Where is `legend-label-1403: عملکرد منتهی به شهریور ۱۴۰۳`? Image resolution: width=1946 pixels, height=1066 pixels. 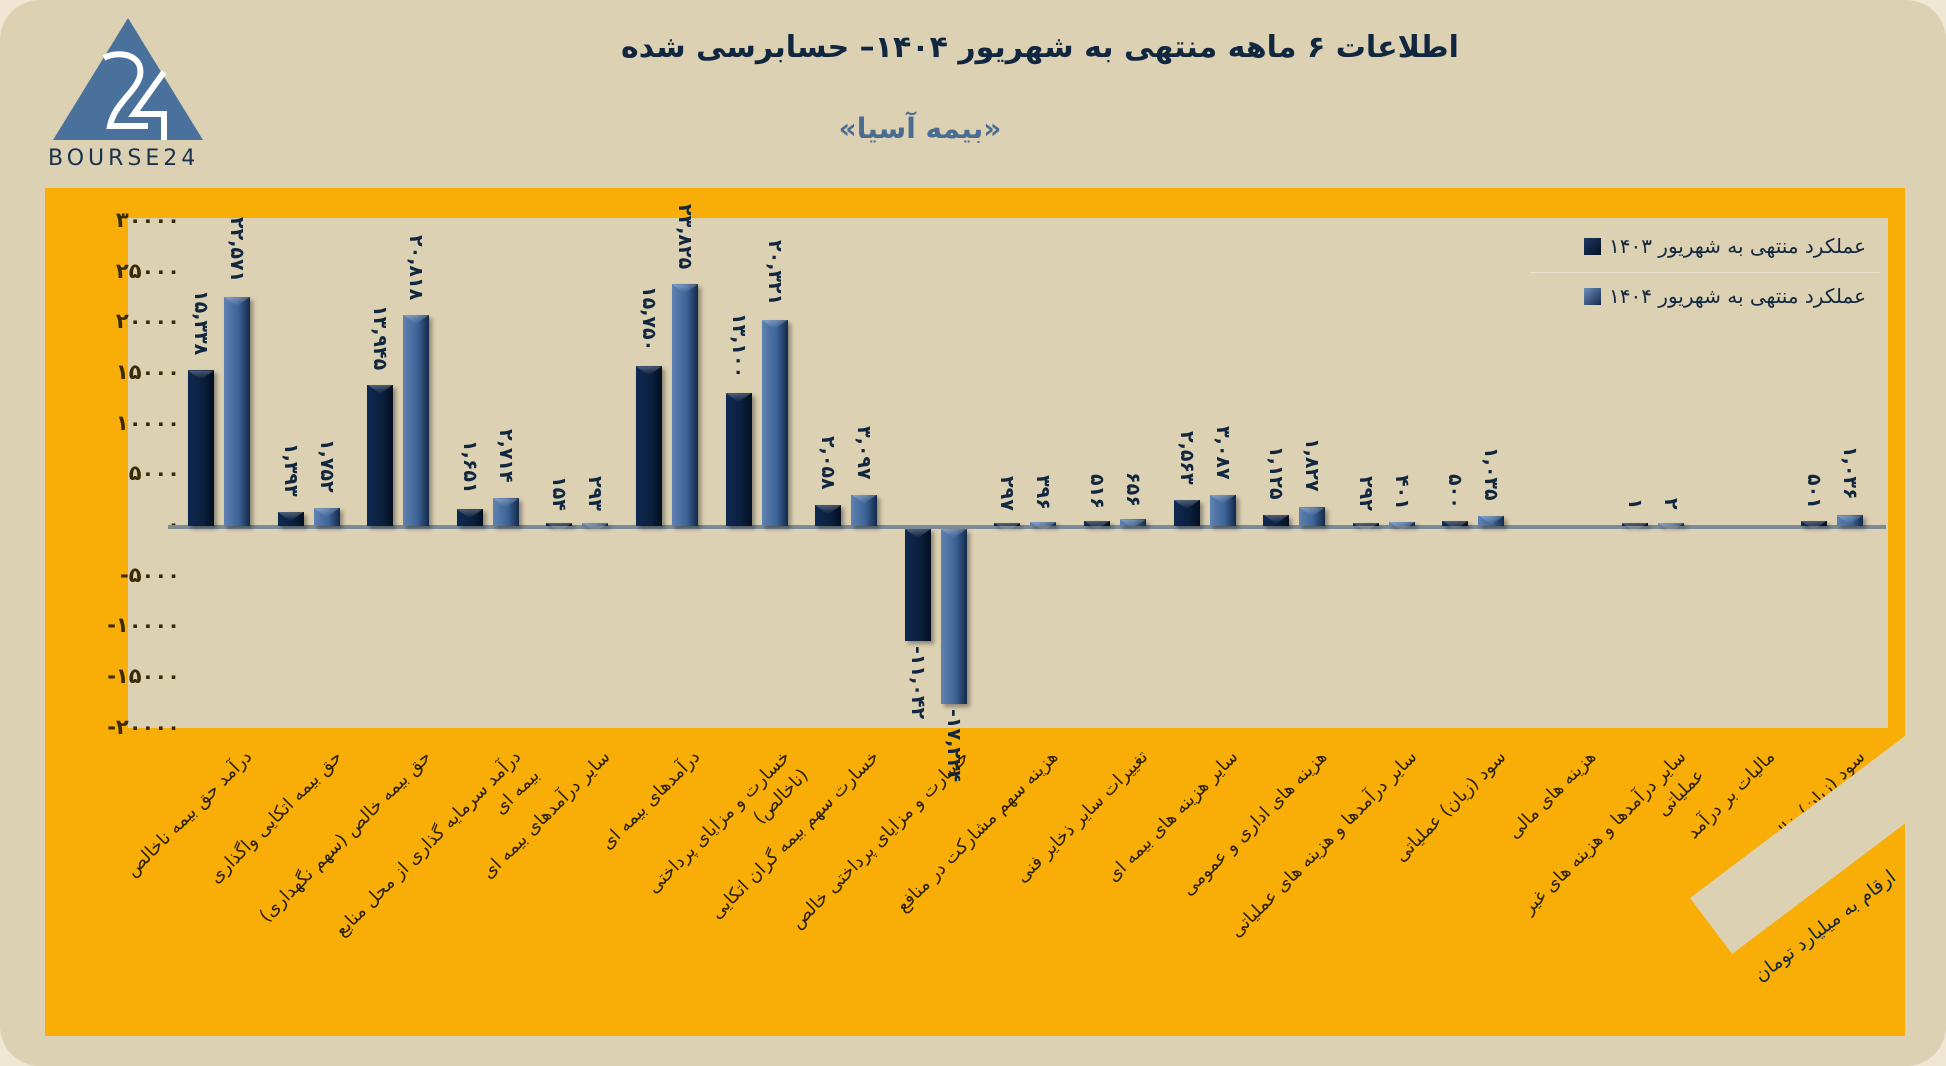 legend-label-1403: عملکرد منتهی به شهریور ۱۴۰۳ is located at coordinates (1737, 246).